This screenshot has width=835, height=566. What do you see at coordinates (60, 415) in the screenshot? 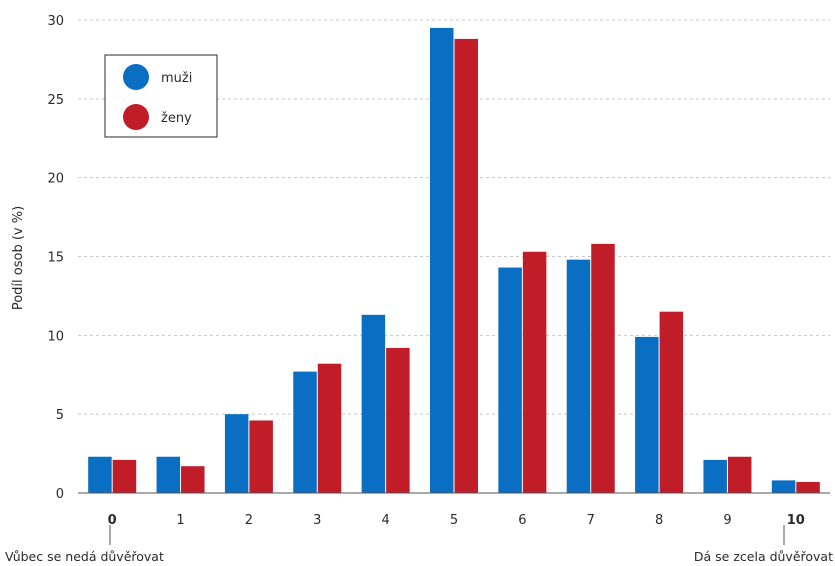
I see `y-tick-label: 5` at bounding box center [60, 415].